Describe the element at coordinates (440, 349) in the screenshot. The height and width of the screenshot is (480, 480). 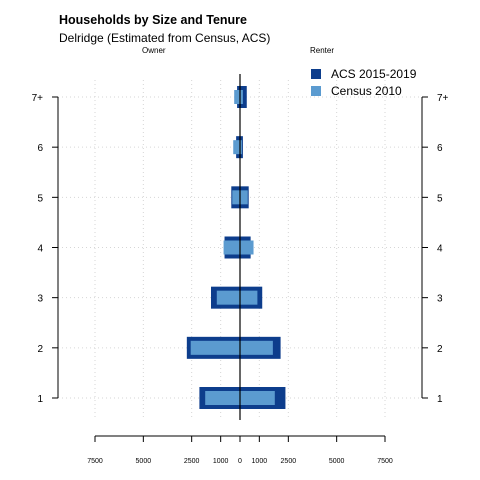
I see `y-tick-label-right: 2` at that location.